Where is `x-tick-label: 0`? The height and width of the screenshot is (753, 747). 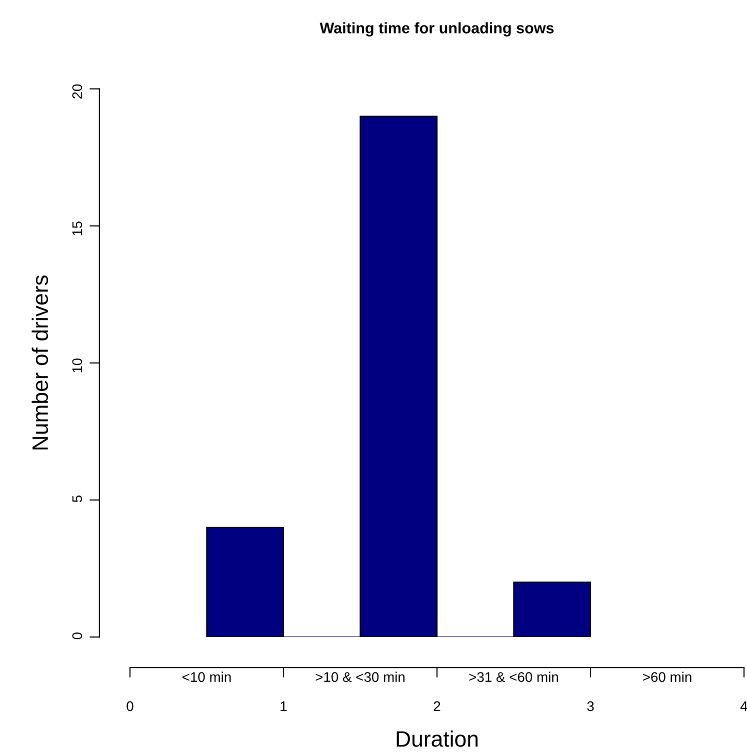
x-tick-label: 0 is located at coordinates (130, 706).